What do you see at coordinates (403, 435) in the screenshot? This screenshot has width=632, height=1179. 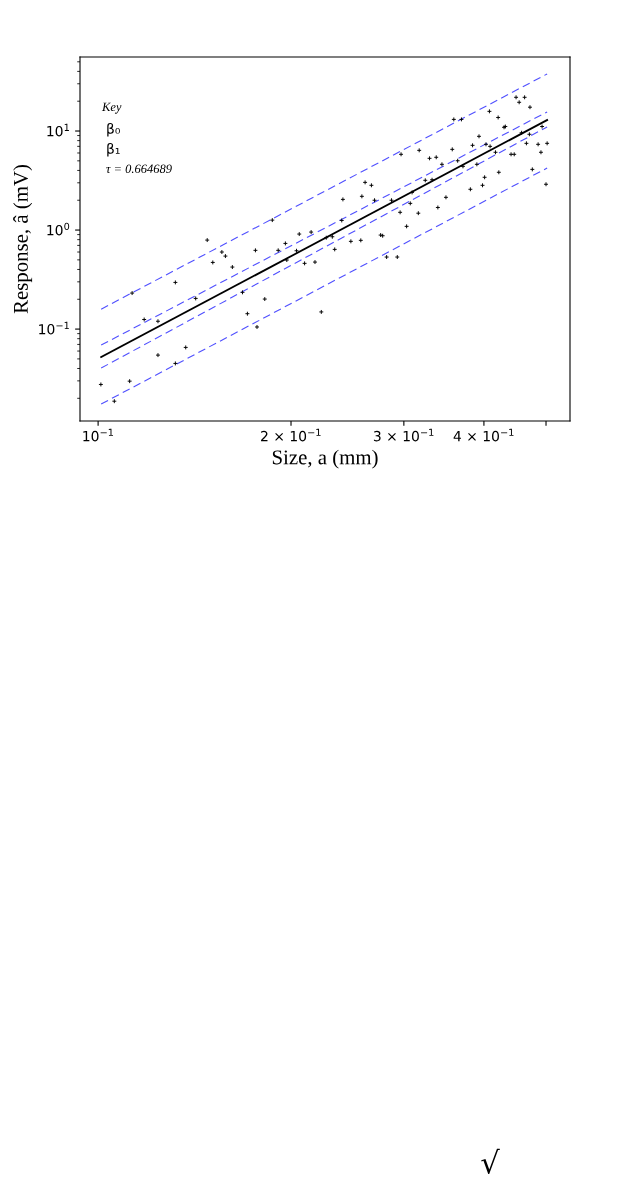 I see `x-tick-label: 3 × 10$^{−1}$` at bounding box center [403, 435].